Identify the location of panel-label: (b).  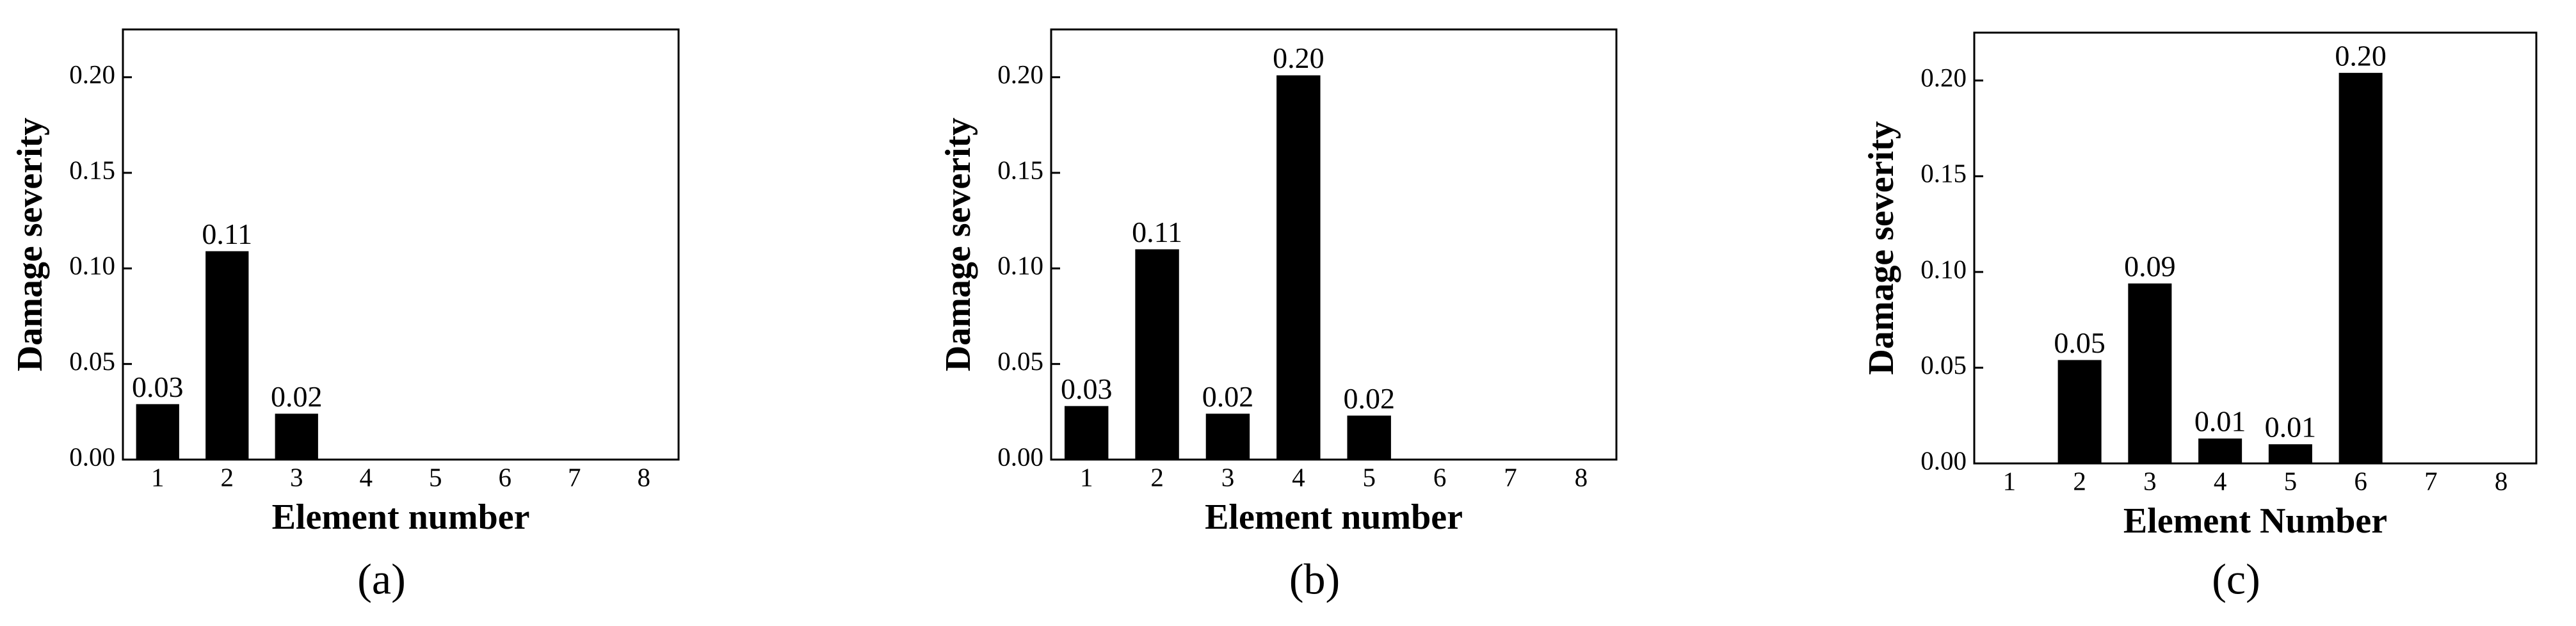
(1314, 579).